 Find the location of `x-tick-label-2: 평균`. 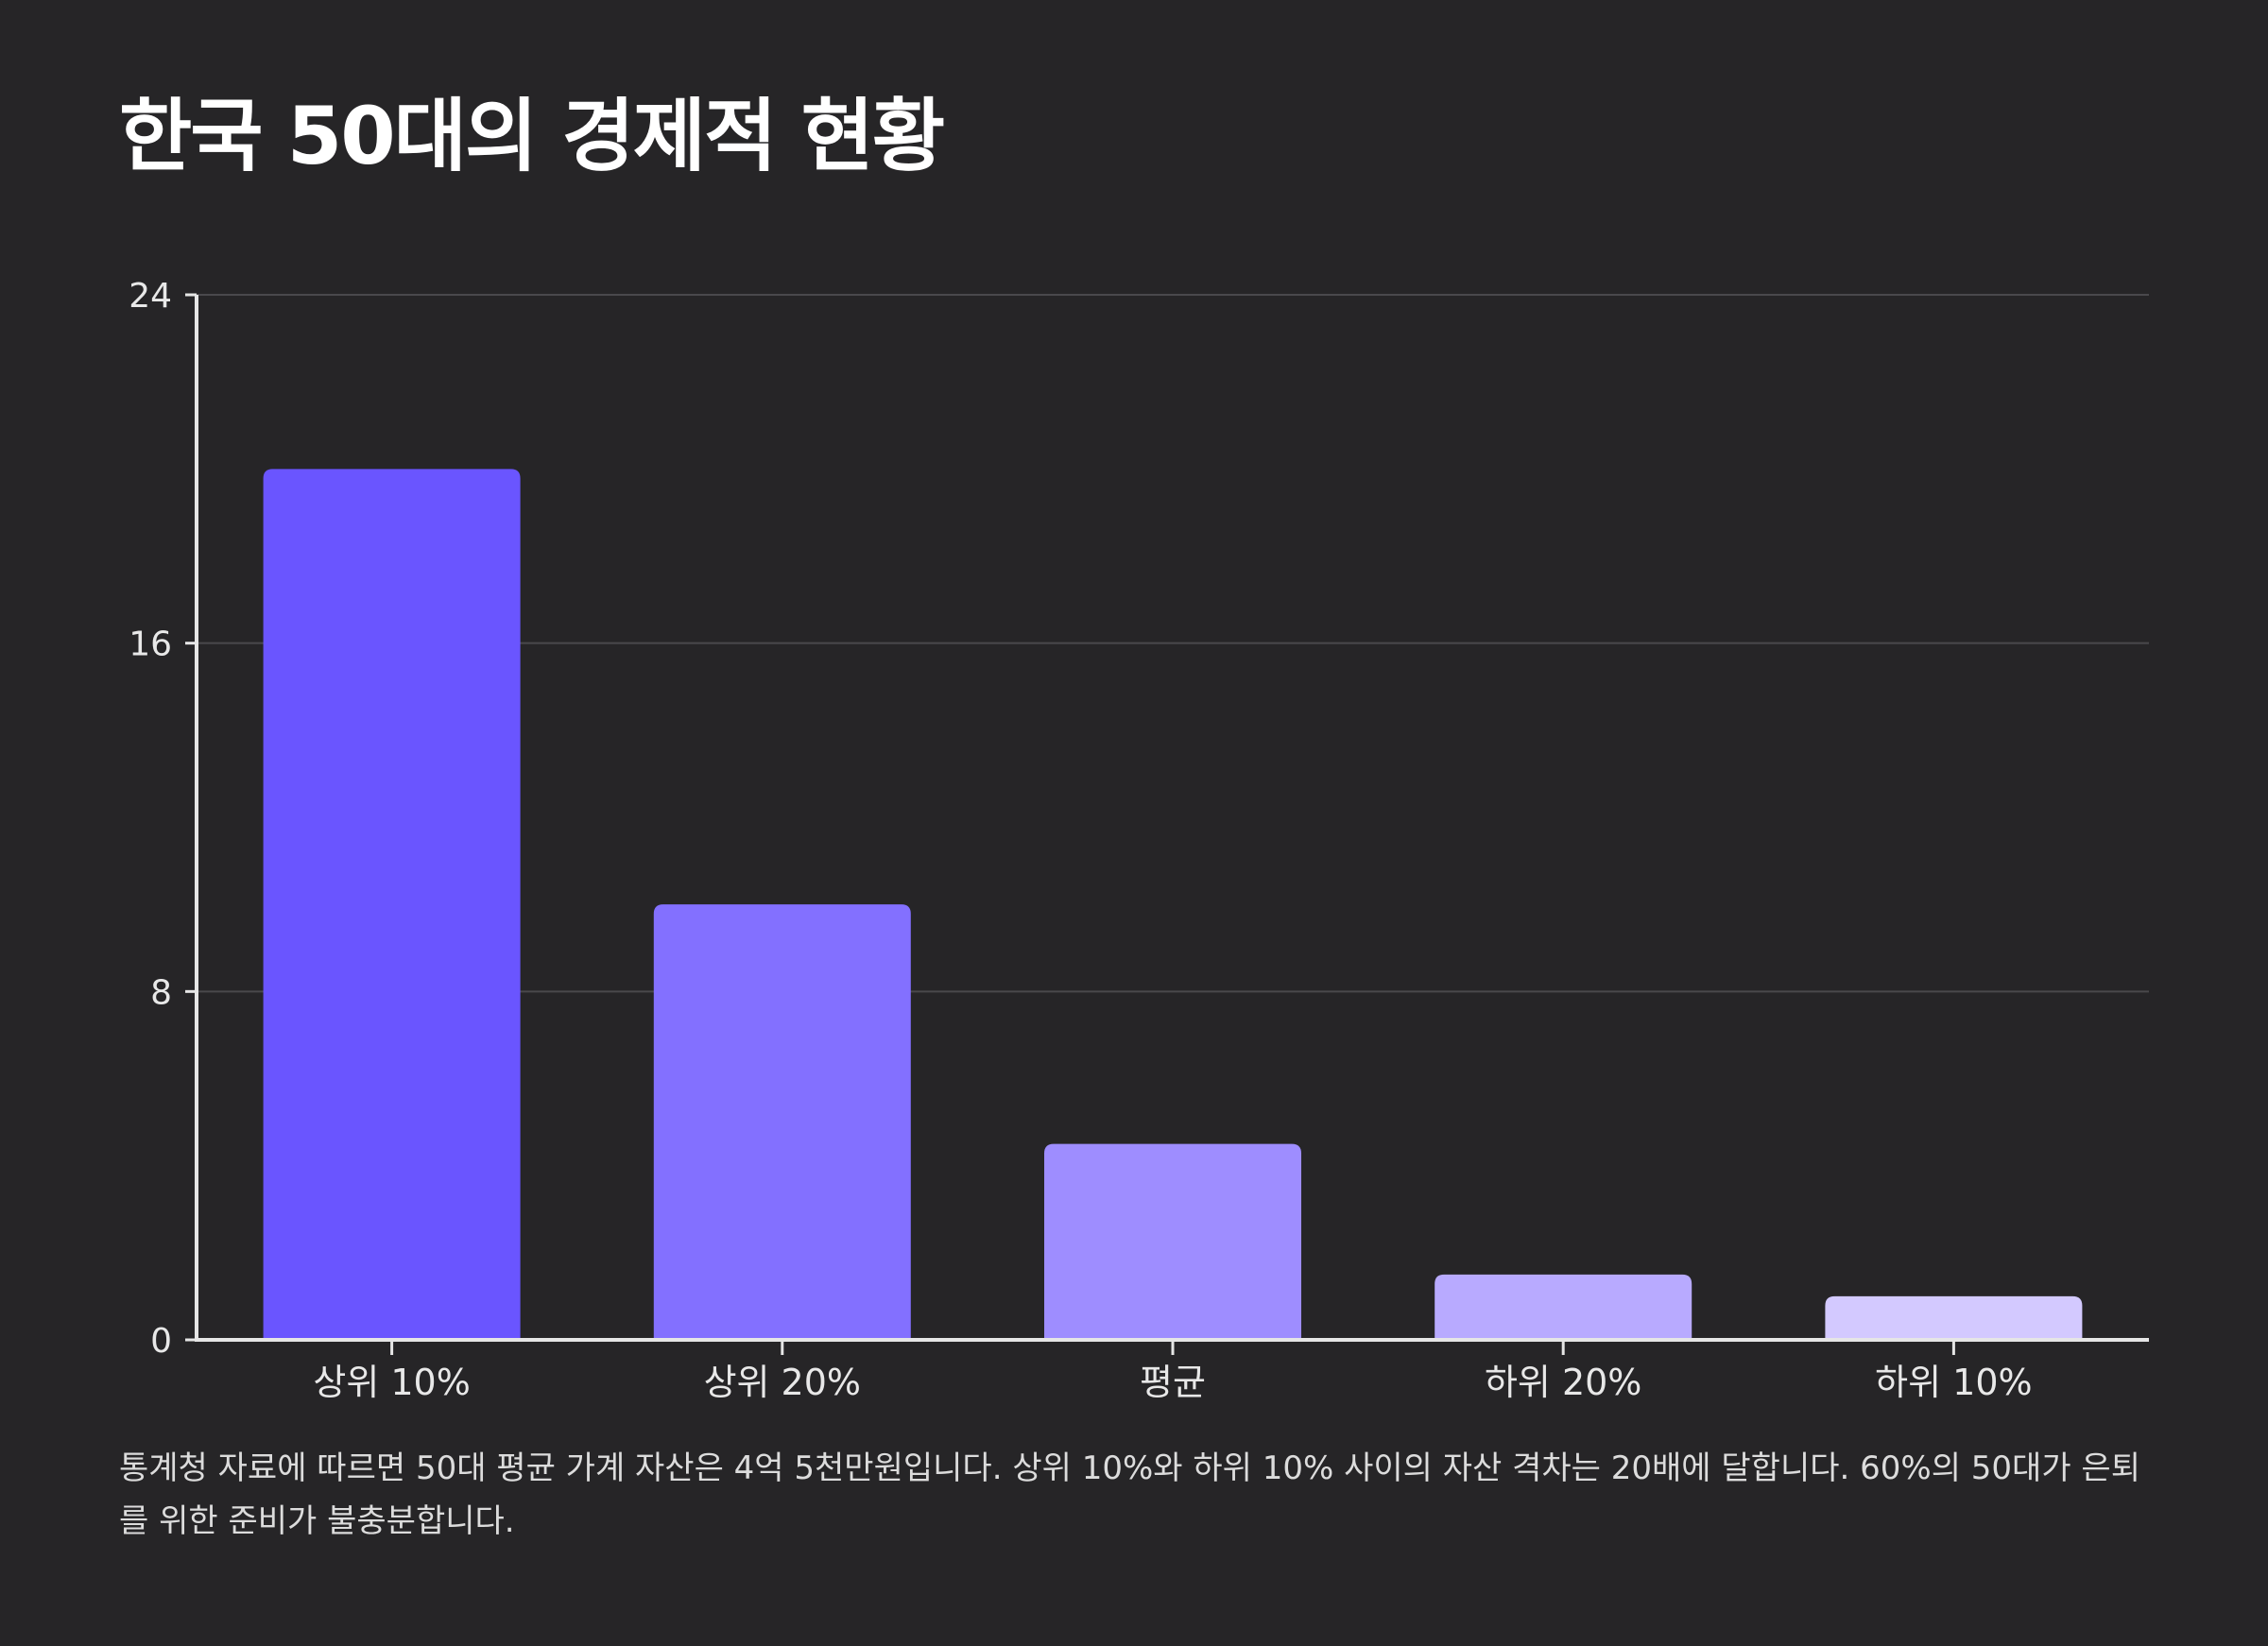

x-tick-label-2: 평균 is located at coordinates (1173, 1382).